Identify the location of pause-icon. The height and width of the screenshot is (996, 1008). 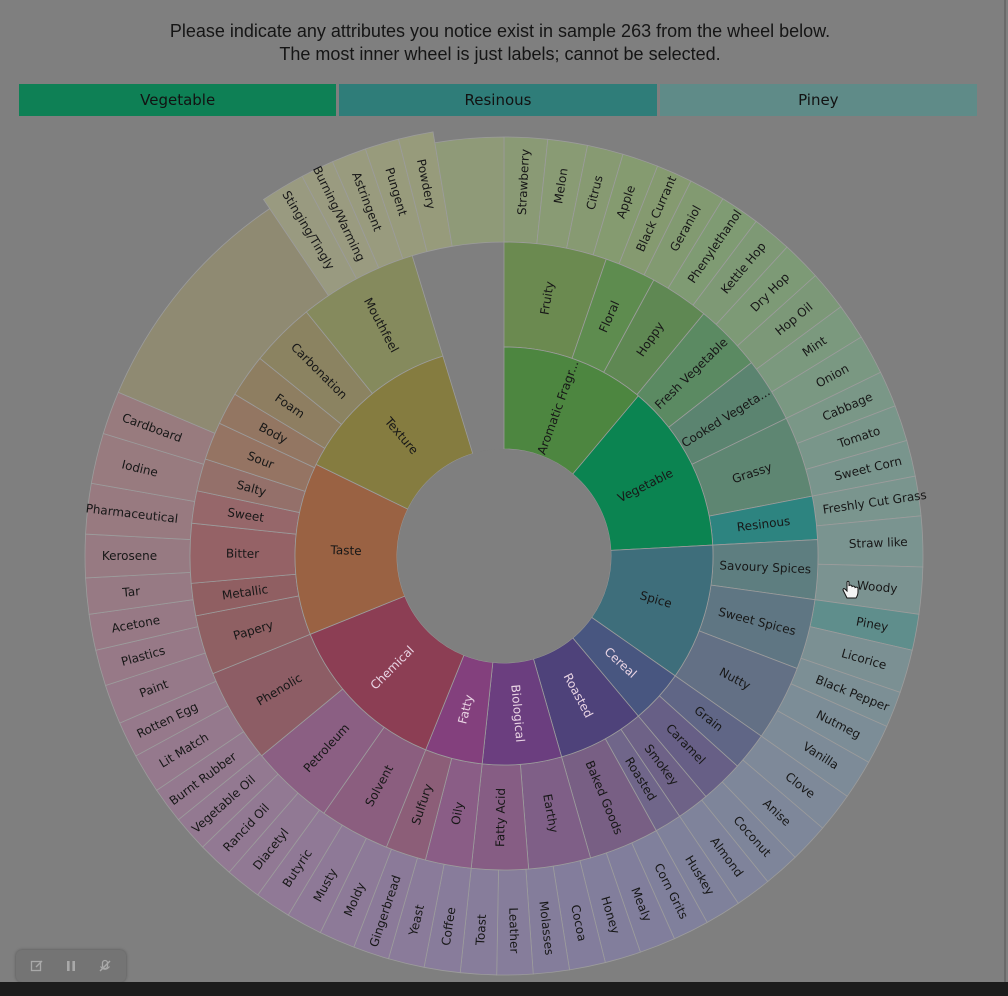
(71, 966).